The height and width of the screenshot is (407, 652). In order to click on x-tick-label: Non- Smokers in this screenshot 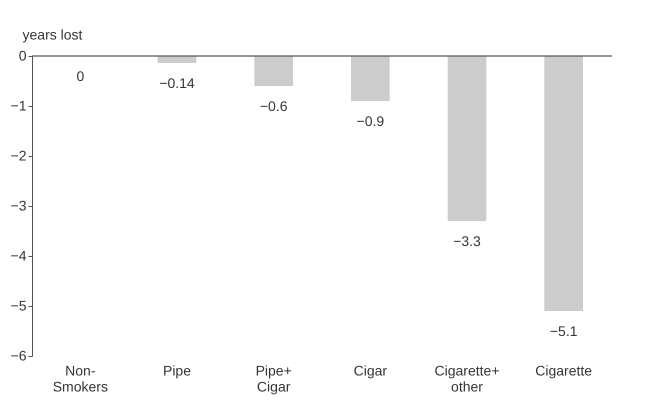, I will do `click(80, 378)`.